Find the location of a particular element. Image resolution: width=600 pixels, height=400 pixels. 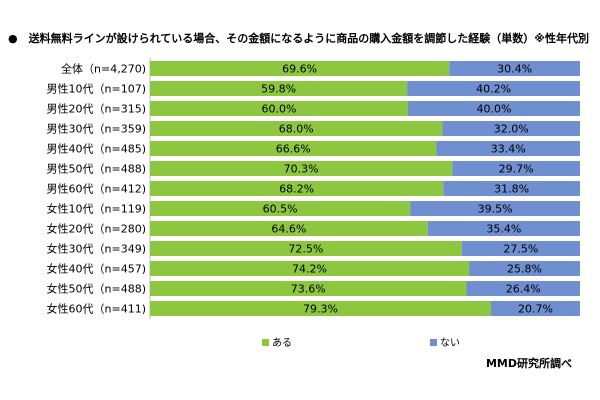

category-label: 女性30代（n=349) is located at coordinates (96, 249).